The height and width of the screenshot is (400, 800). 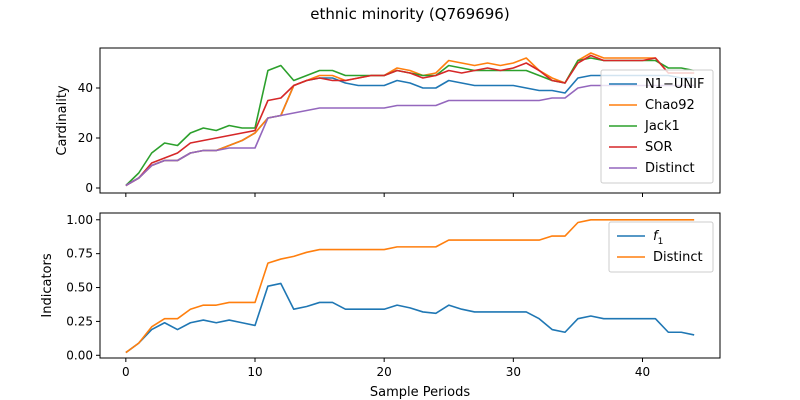 What do you see at coordinates (47, 285) in the screenshot?
I see `indicators-y-axis-label: Indicators` at bounding box center [47, 285].